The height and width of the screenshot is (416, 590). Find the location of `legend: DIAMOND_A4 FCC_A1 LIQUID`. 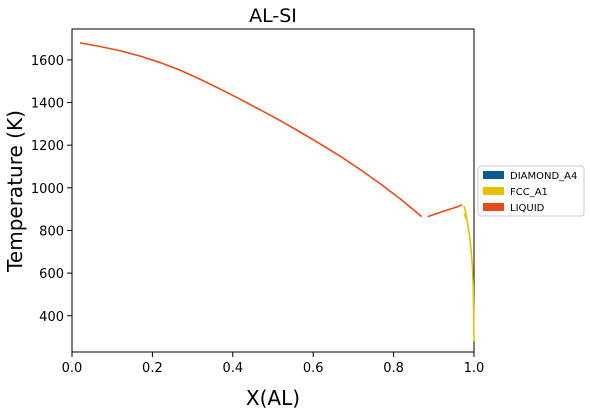

legend: DIAMOND_A4 FCC_A1 LIQUID is located at coordinates (531, 191).